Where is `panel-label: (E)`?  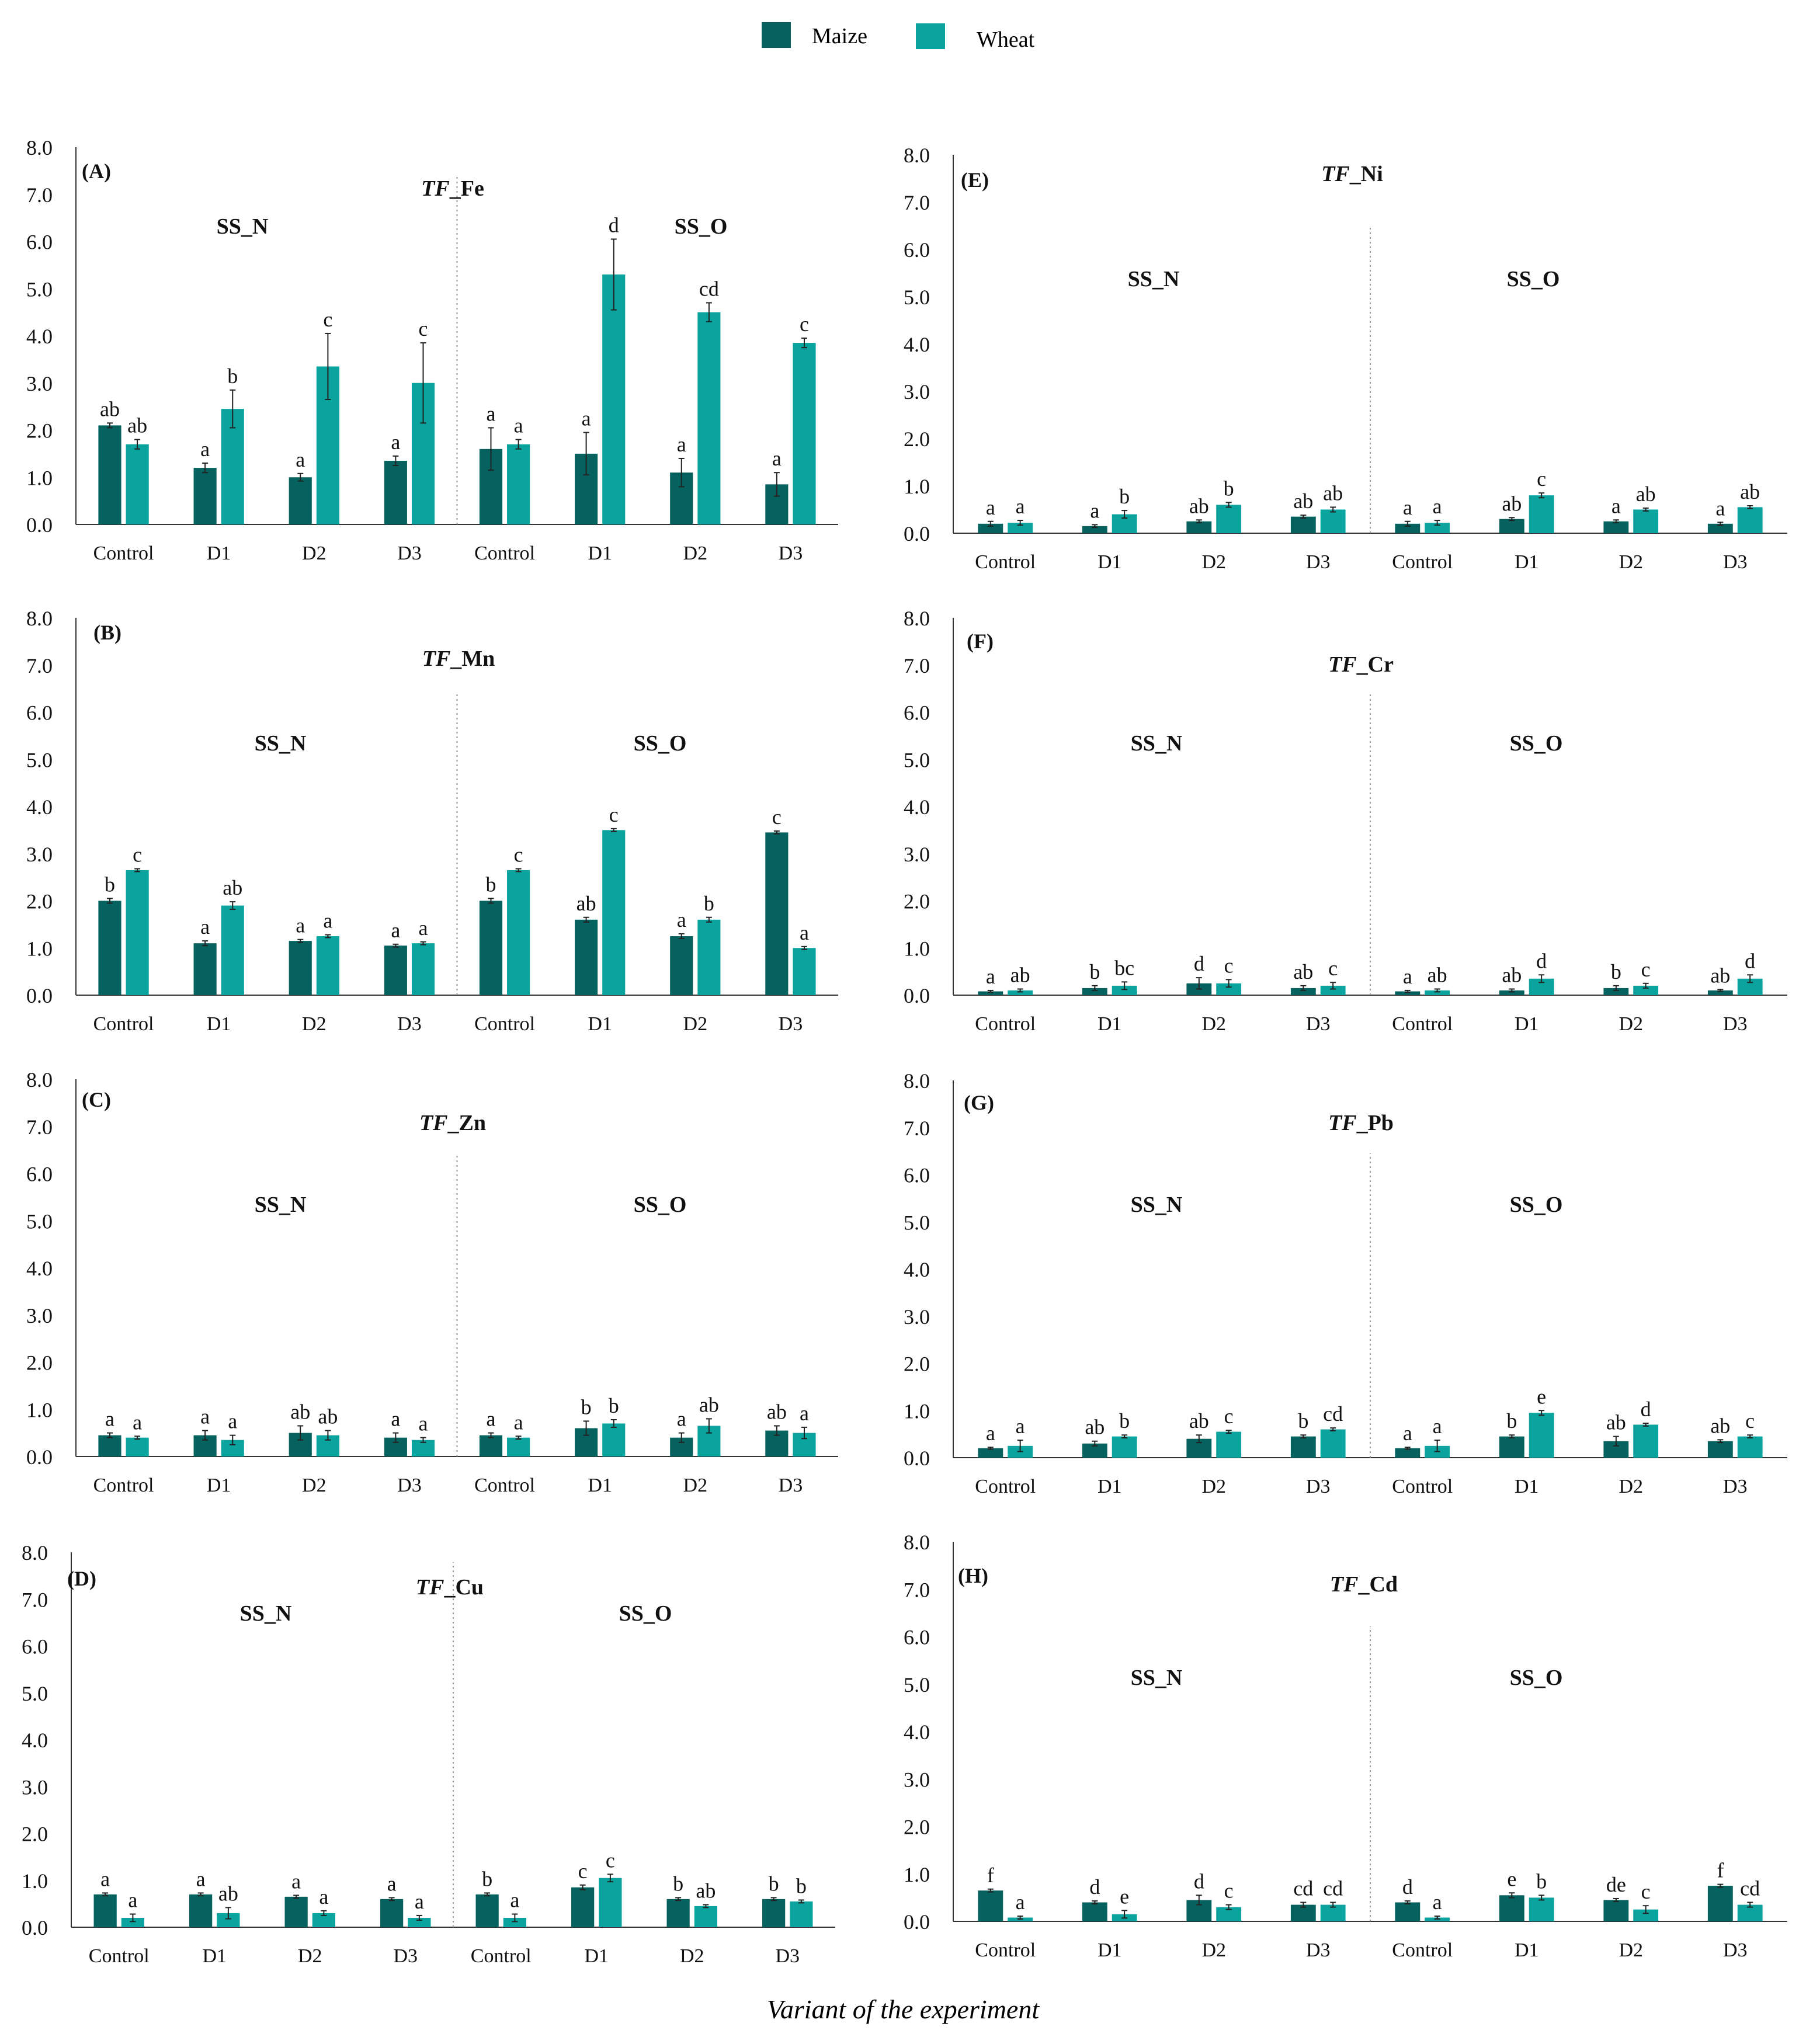
panel-label: (E) is located at coordinates (975, 180).